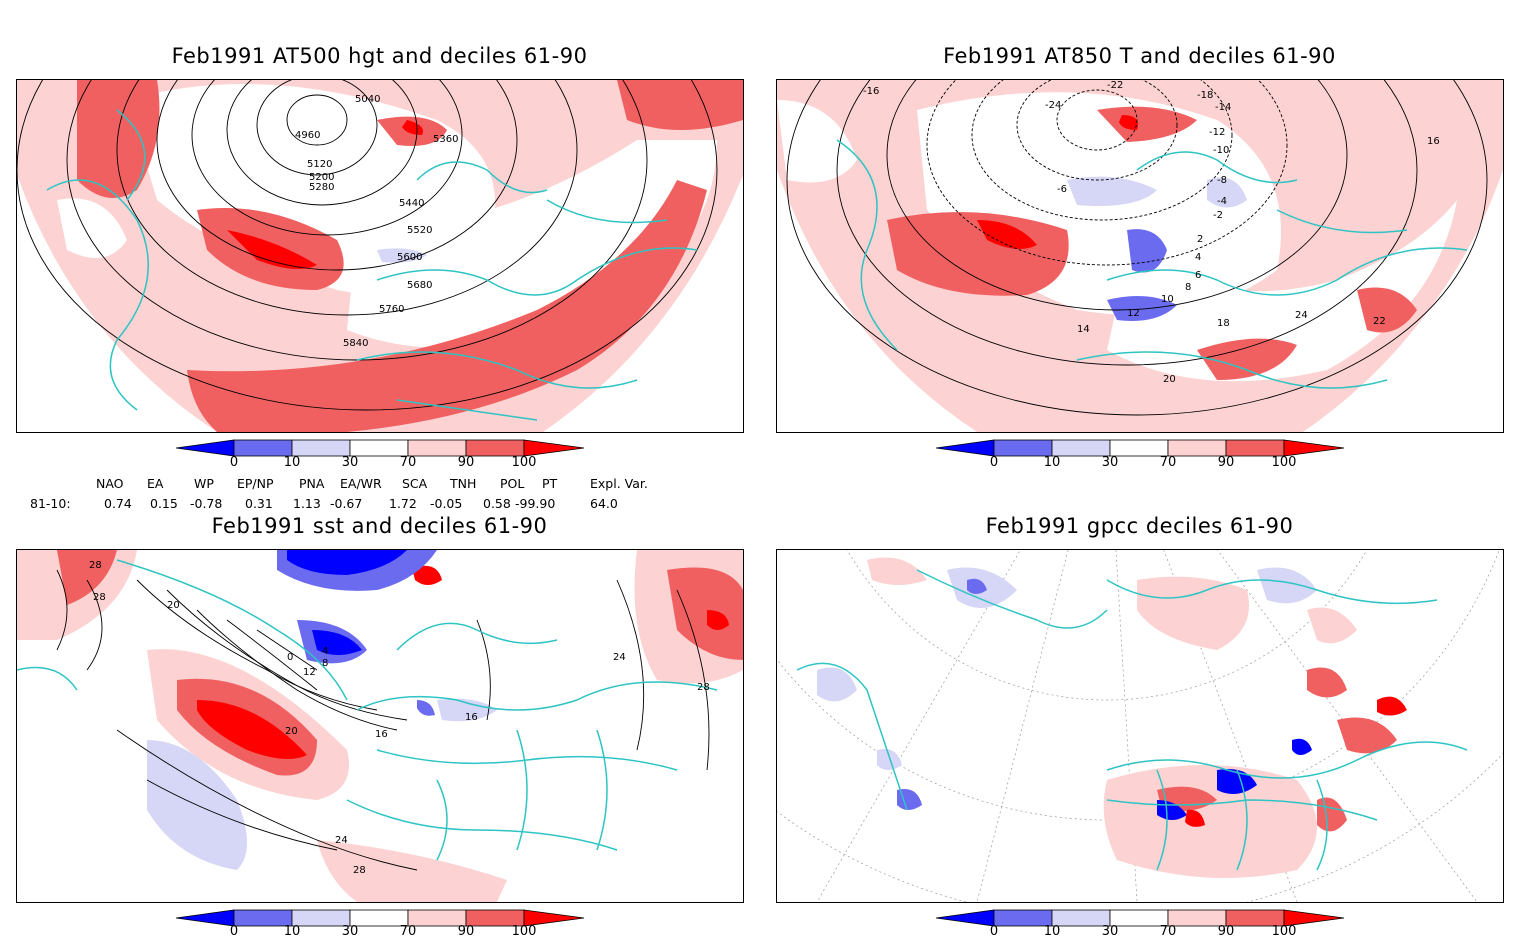 Image resolution: width=1520 pixels, height=940 pixels. I want to click on colorbar-bottom-right: 0 10 30 70 90 100, so click(1140, 924).